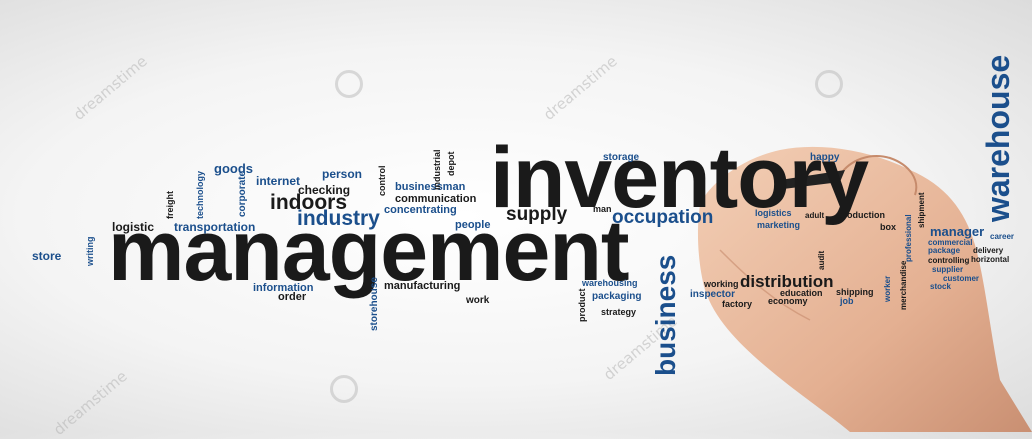  Describe the element at coordinates (582, 305) in the screenshot. I see `word-product: product` at that location.